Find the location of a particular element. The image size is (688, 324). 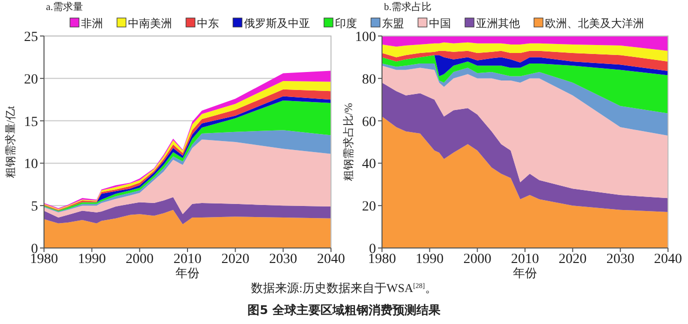

chart-title: a.需求量 is located at coordinates (64, 7).